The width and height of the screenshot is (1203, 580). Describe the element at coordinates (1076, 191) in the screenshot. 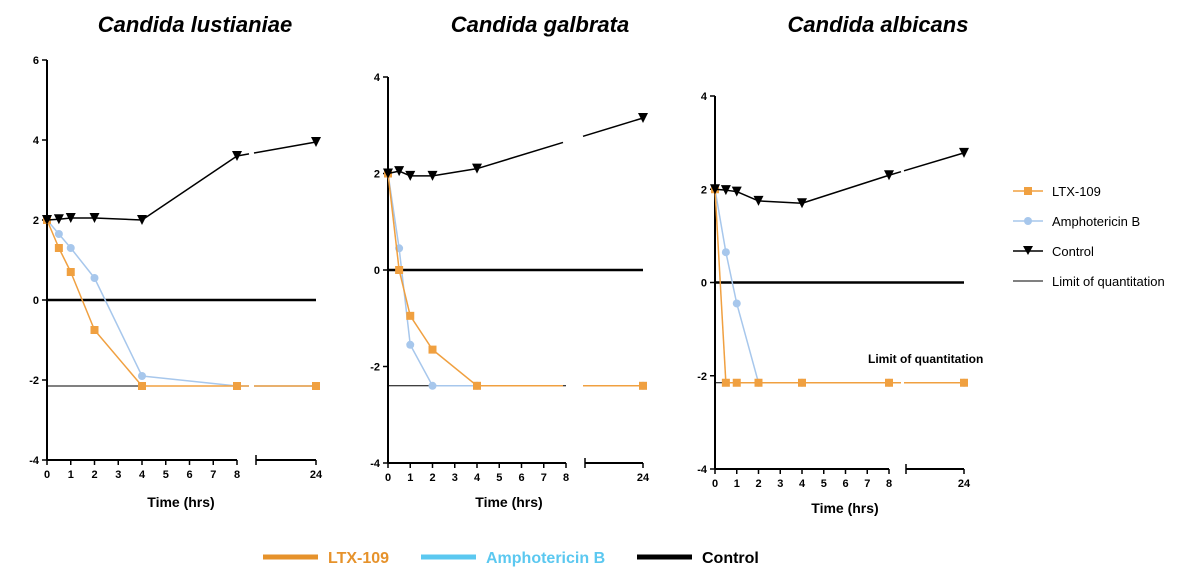

I see `legend-ltx-label: LTX-109` at that location.